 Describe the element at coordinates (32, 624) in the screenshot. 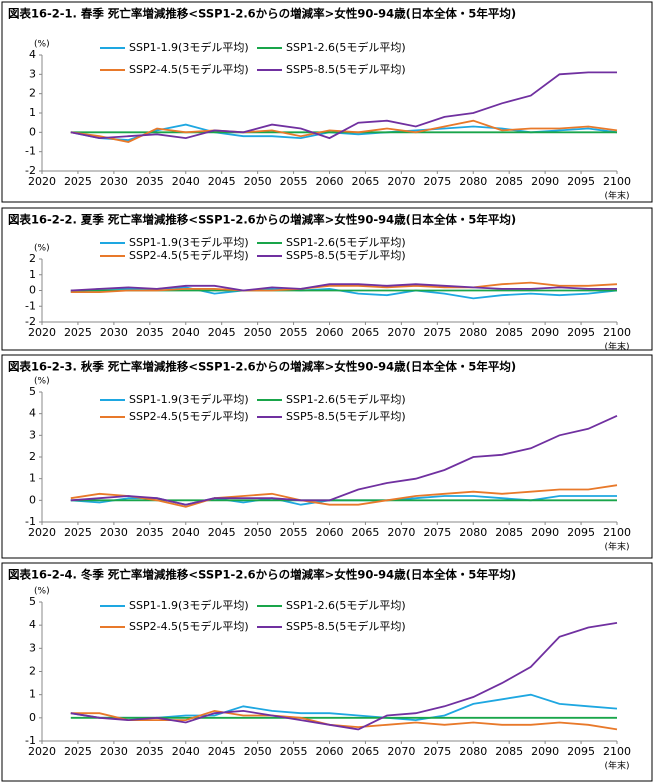

I see `y-tick-label: 4` at that location.